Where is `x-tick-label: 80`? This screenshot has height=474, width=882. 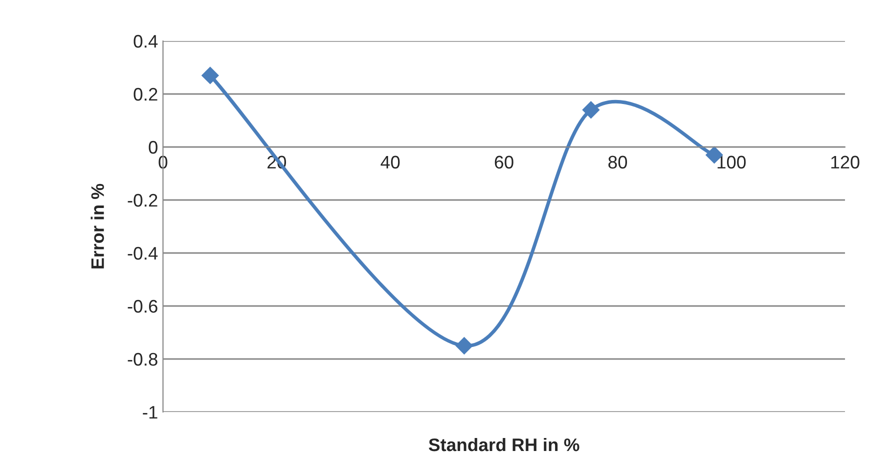 x-tick-label: 80 is located at coordinates (618, 162).